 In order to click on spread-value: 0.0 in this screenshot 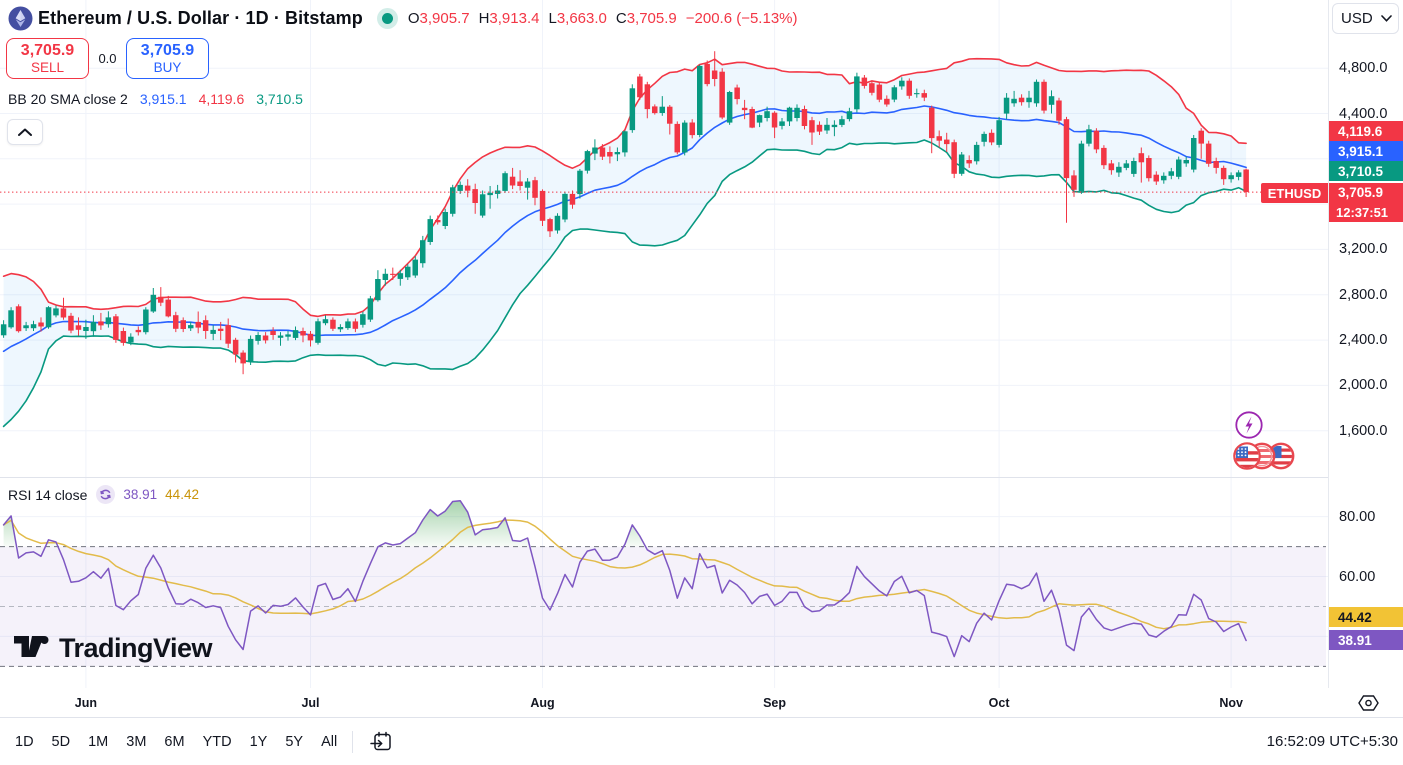, I will do `click(107, 58)`.